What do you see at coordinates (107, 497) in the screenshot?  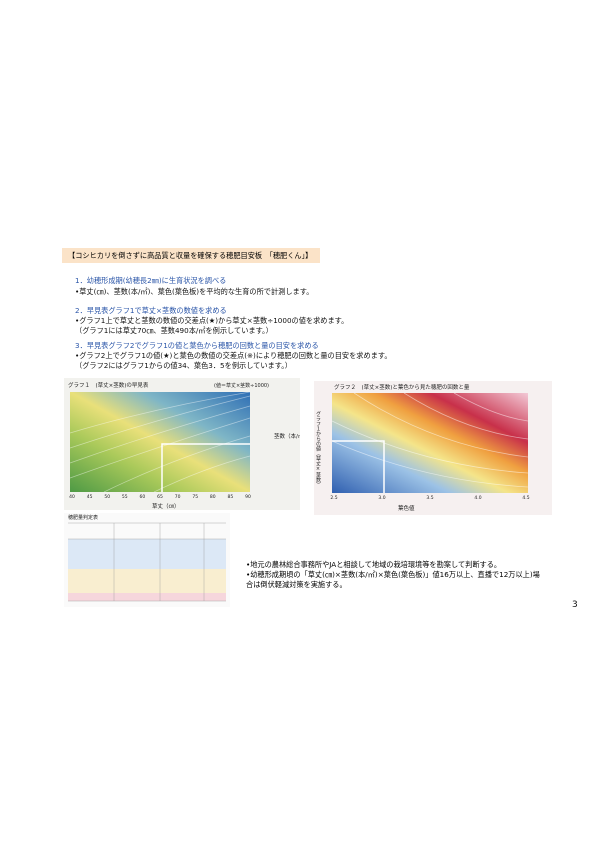 I see `x-tick-label: 50` at bounding box center [107, 497].